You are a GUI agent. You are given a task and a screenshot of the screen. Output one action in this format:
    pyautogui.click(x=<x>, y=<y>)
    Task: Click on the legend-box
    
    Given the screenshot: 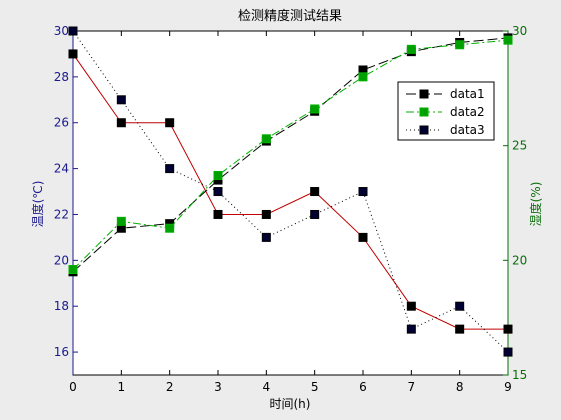 What is the action you would take?
    pyautogui.click(x=446, y=111)
    